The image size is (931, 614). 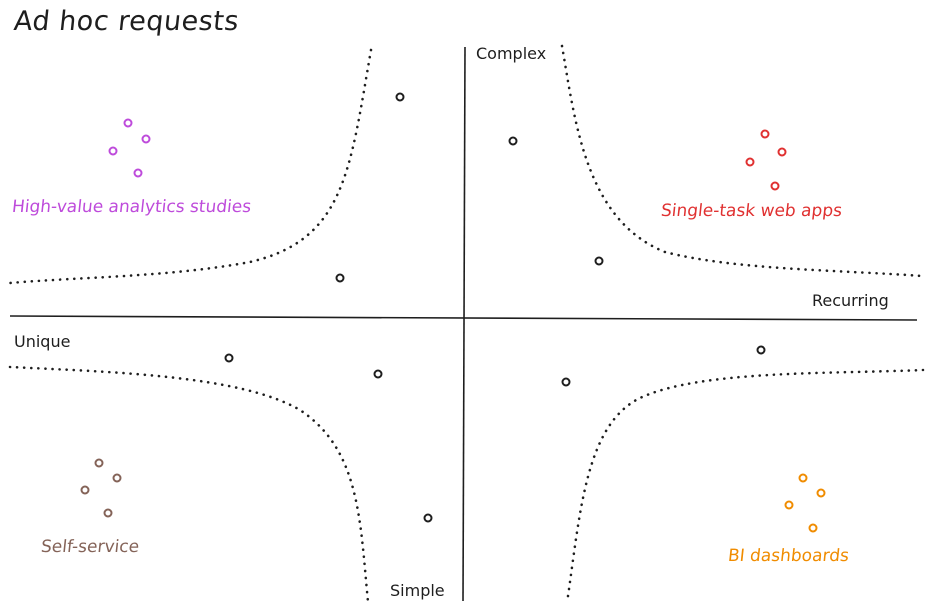 What do you see at coordinates (745, 486) in the screenshot?
I see `boundary-bottom-right` at bounding box center [745, 486].